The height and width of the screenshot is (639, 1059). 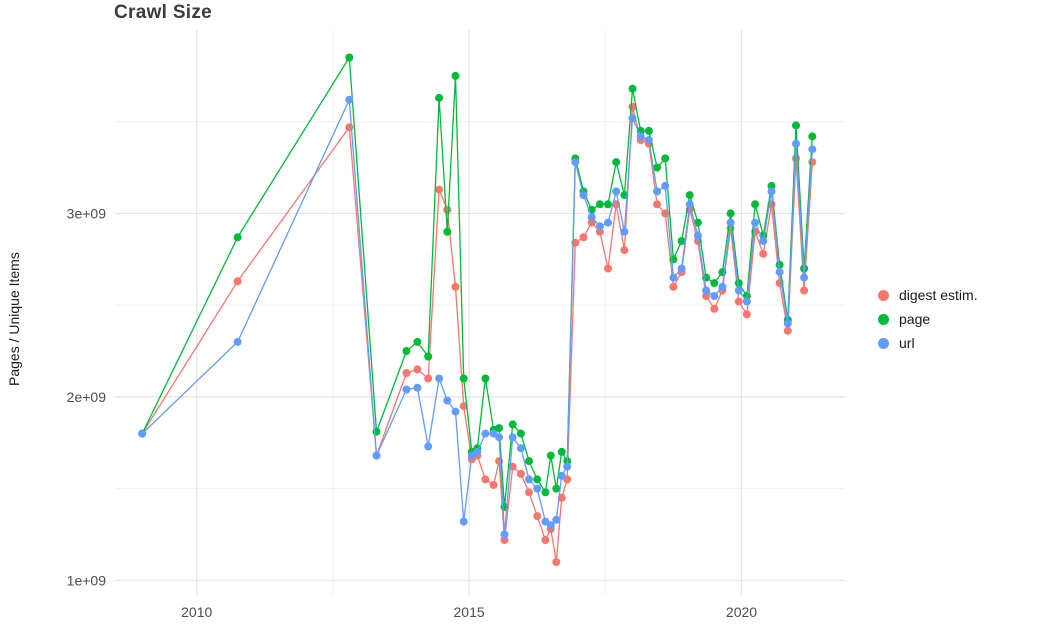 What do you see at coordinates (883, 319) in the screenshot?
I see `legend-dot-page-icon` at bounding box center [883, 319].